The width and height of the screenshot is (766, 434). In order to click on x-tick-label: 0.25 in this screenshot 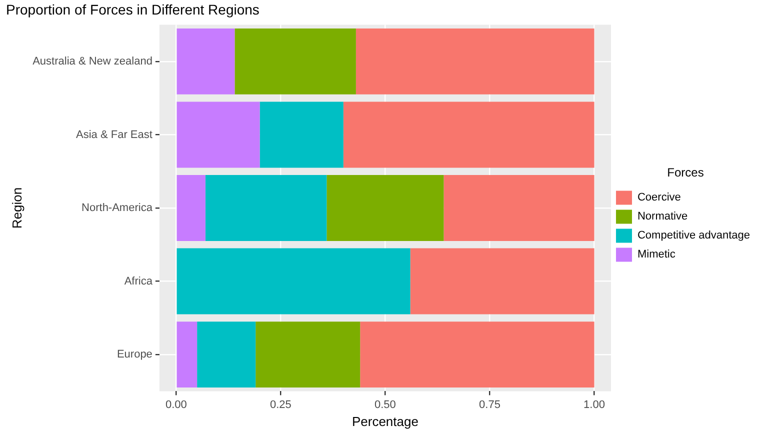, I will do `click(281, 404)`.